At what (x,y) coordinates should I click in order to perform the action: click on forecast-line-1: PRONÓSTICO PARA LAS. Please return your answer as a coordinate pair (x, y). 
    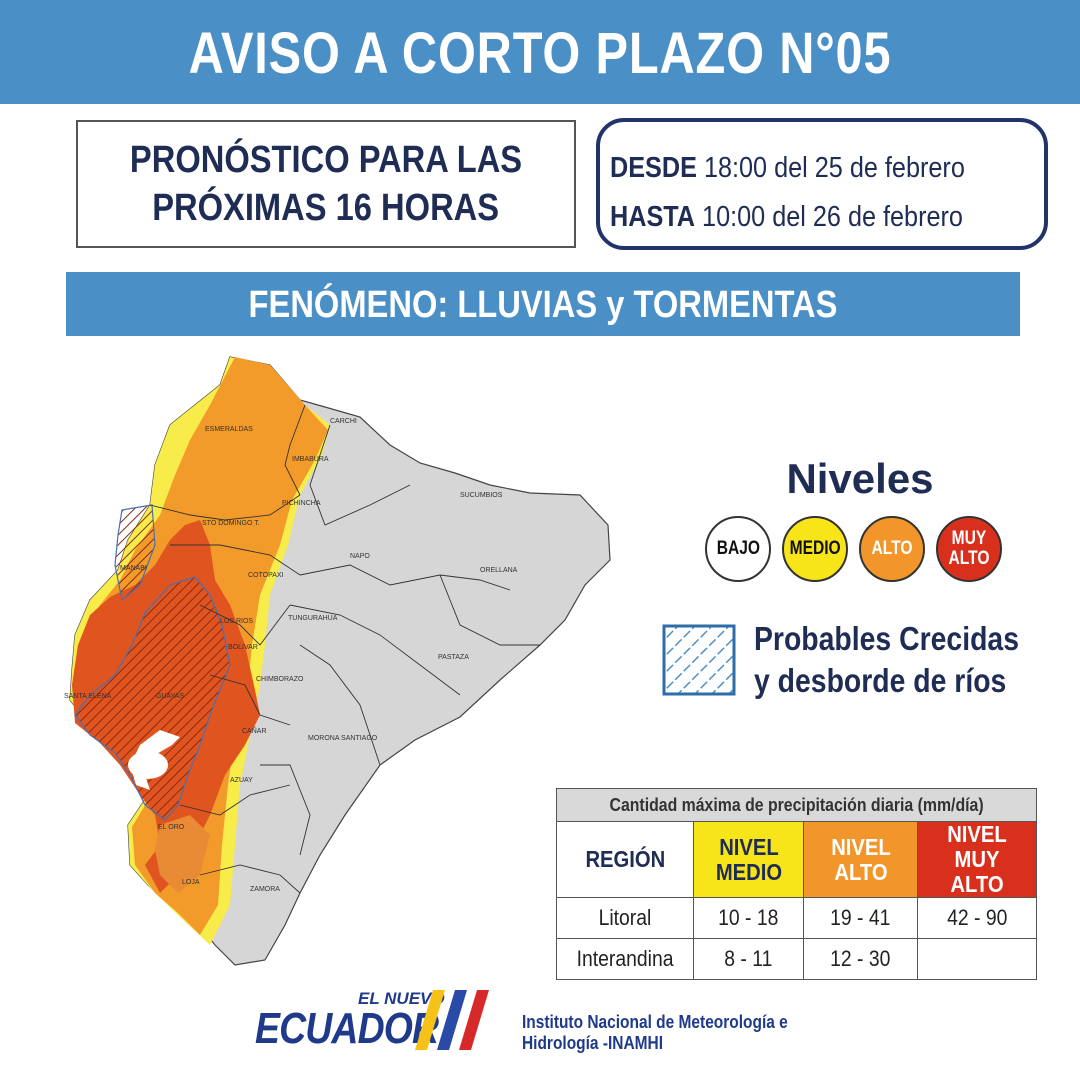
    Looking at the image, I should click on (326, 160).